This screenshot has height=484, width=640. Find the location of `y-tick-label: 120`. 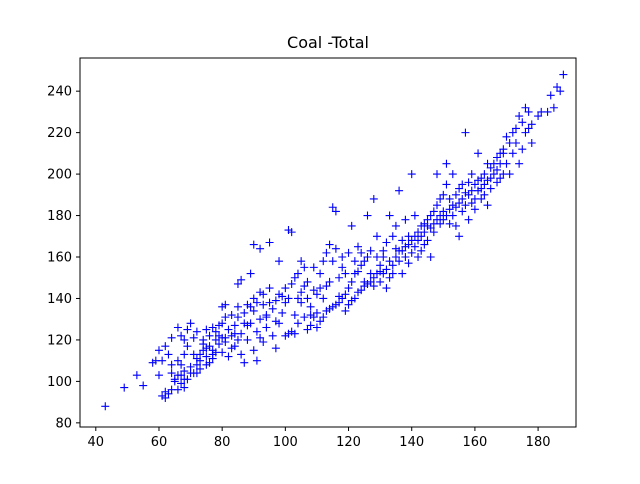

y-tick-label: 120 is located at coordinates (59, 340).